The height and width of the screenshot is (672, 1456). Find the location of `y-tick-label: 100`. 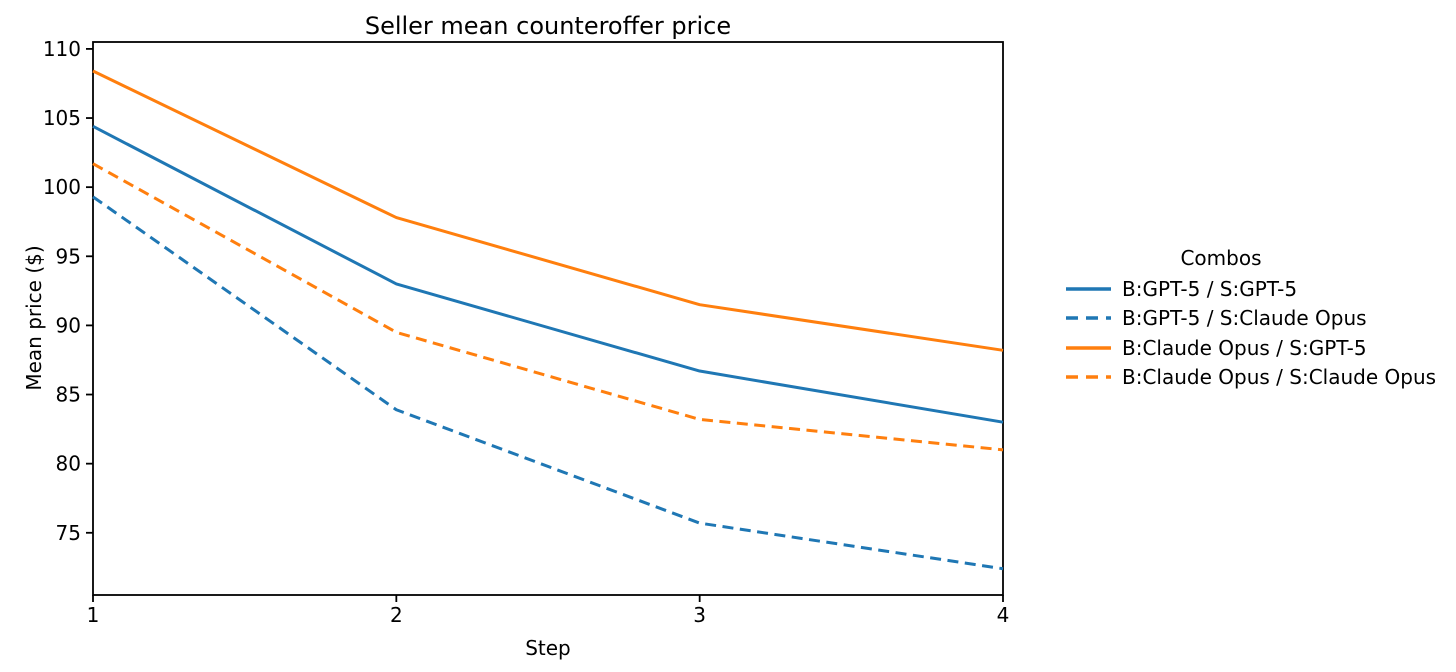

y-tick-label: 100 is located at coordinates (62, 187).